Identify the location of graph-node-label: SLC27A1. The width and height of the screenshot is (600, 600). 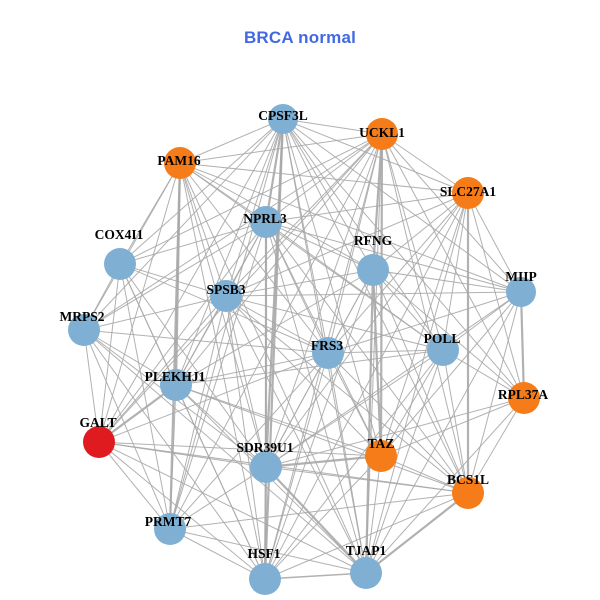
(468, 191).